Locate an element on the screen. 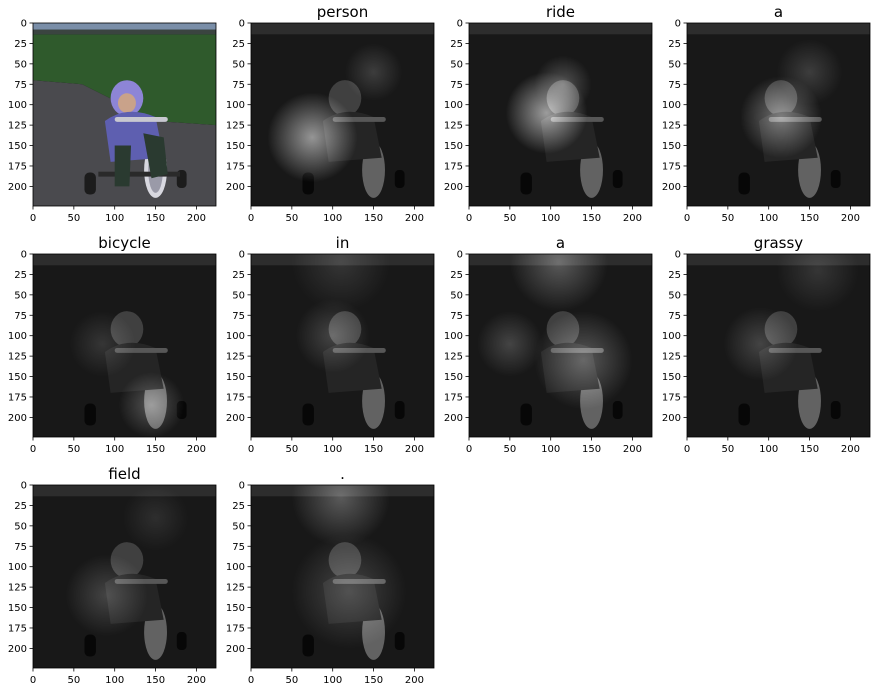 Image resolution: width=881 pixels, height=691 pixels. panel-title: field is located at coordinates (124, 474).